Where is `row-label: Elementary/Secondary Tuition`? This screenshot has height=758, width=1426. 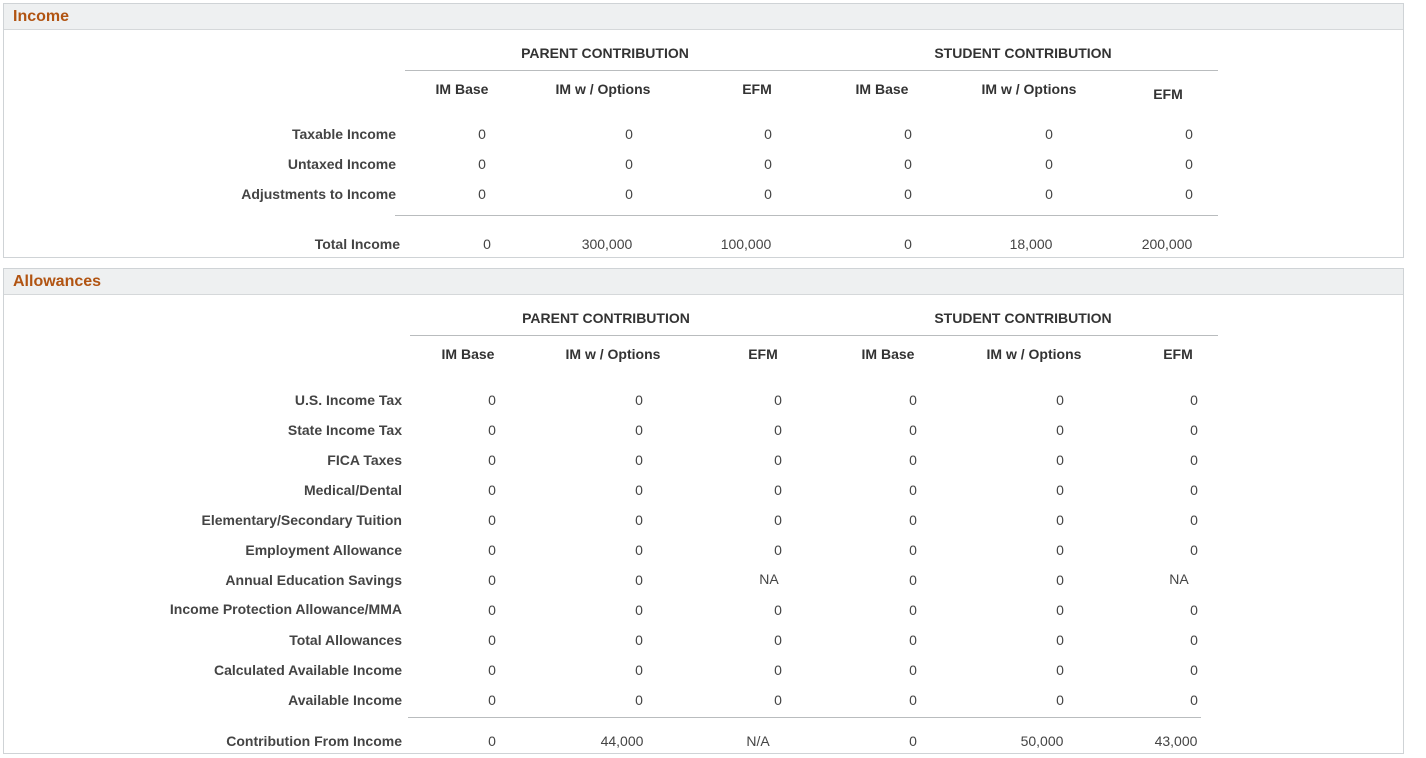
row-label: Elementary/Secondary Tuition is located at coordinates (301, 520).